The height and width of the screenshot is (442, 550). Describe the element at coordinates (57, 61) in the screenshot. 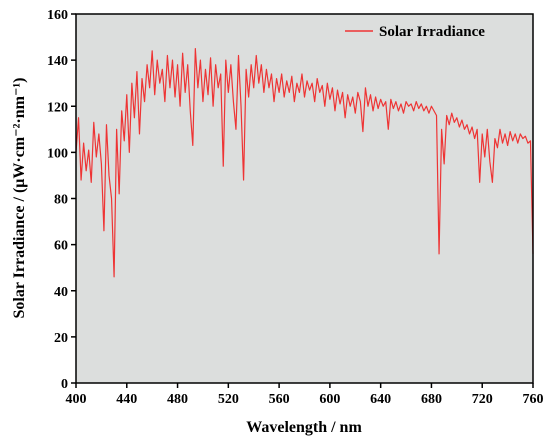

I see `y-tick-label: 140` at that location.